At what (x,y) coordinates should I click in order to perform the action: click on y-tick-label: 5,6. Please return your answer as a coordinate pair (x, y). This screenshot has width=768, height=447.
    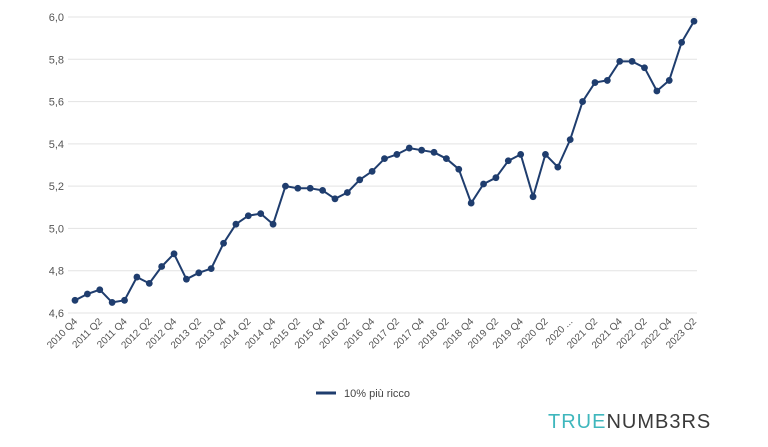
    Looking at the image, I should click on (56, 103).